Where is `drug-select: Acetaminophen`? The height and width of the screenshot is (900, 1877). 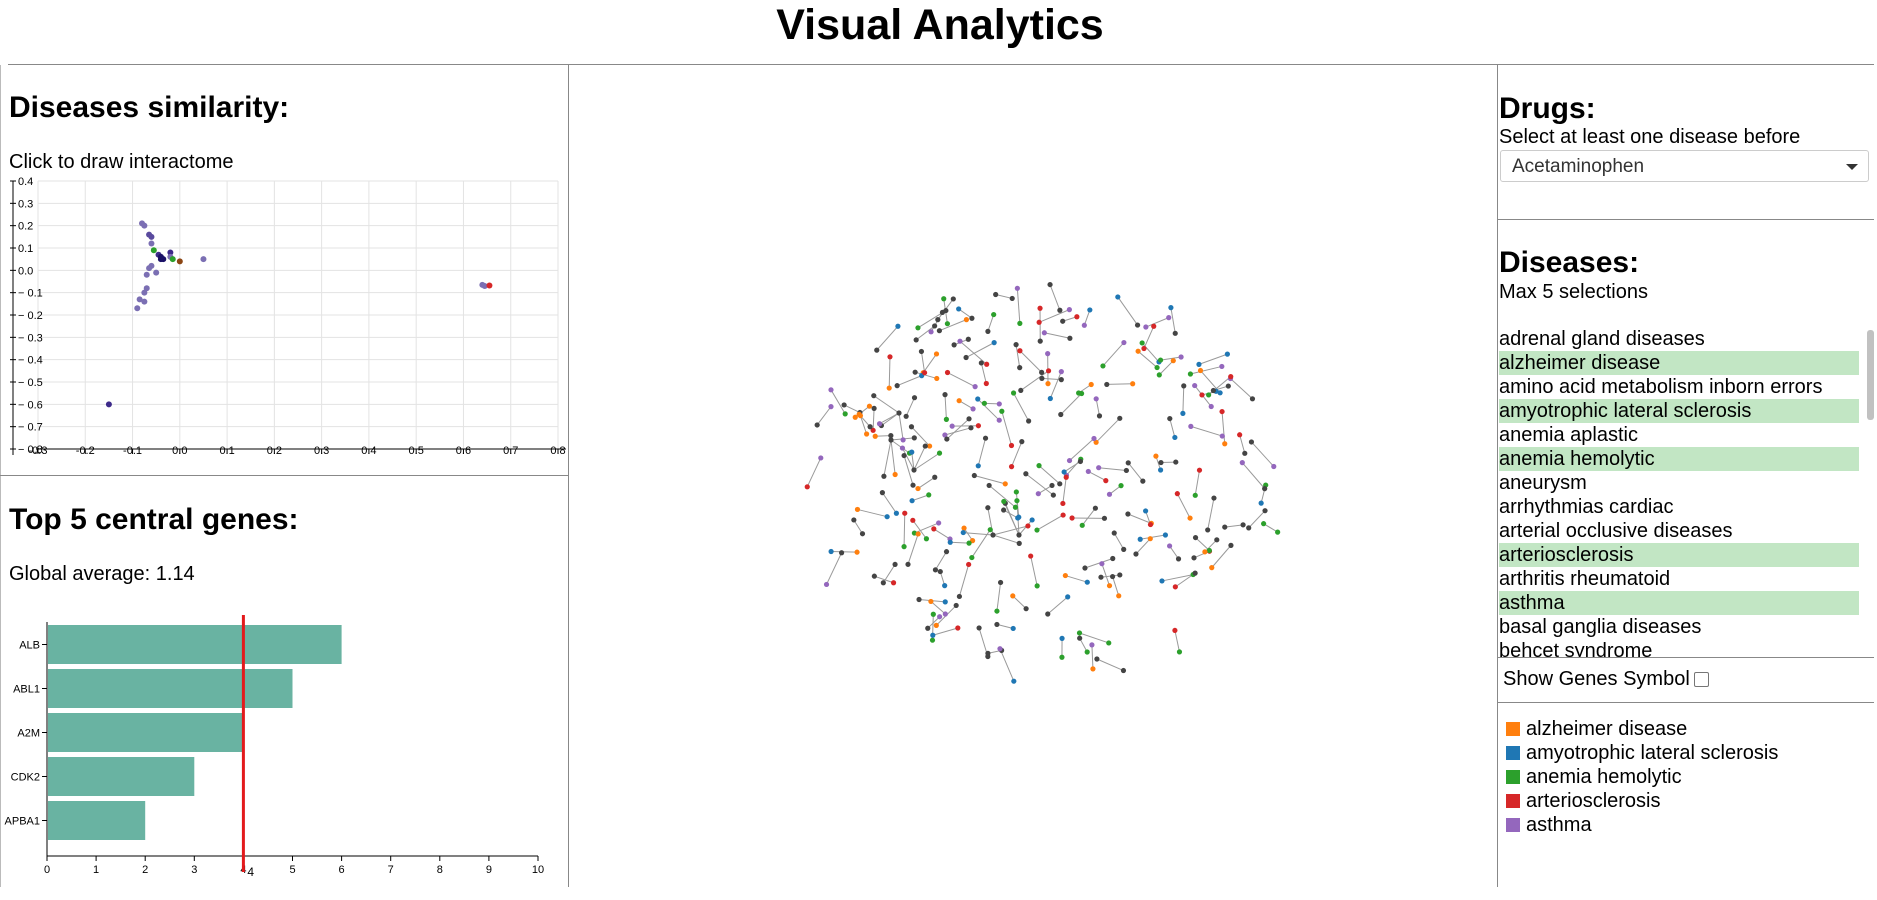
drug-select: Acetaminophen is located at coordinates (1684, 166).